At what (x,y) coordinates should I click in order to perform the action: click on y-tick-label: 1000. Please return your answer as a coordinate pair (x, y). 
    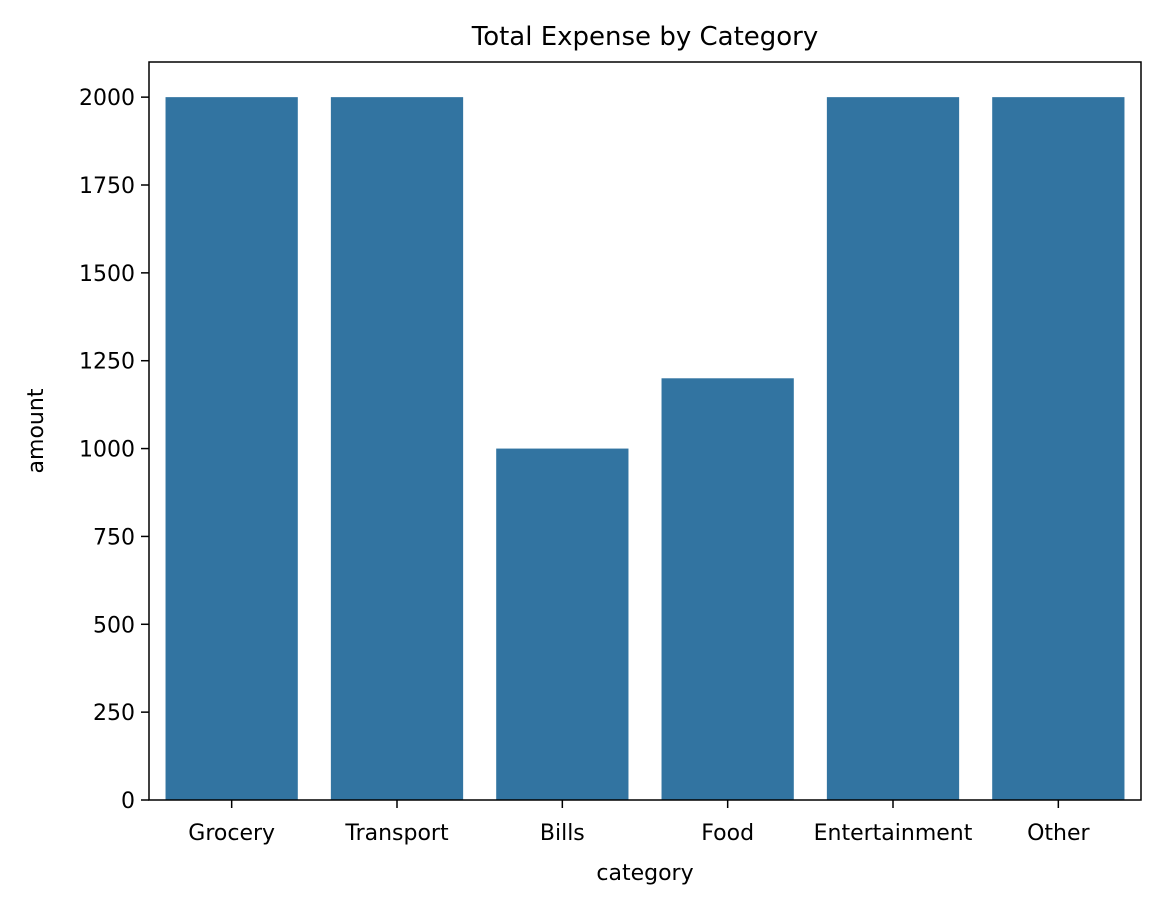
    Looking at the image, I should click on (107, 450).